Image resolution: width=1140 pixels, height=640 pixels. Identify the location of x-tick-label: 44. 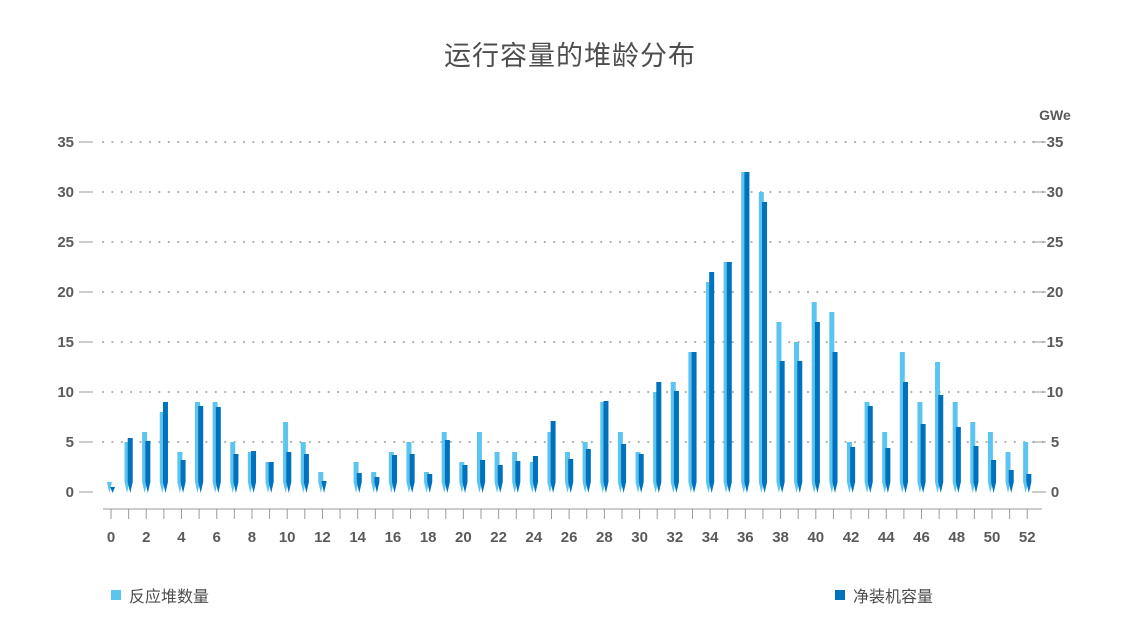
(886, 537).